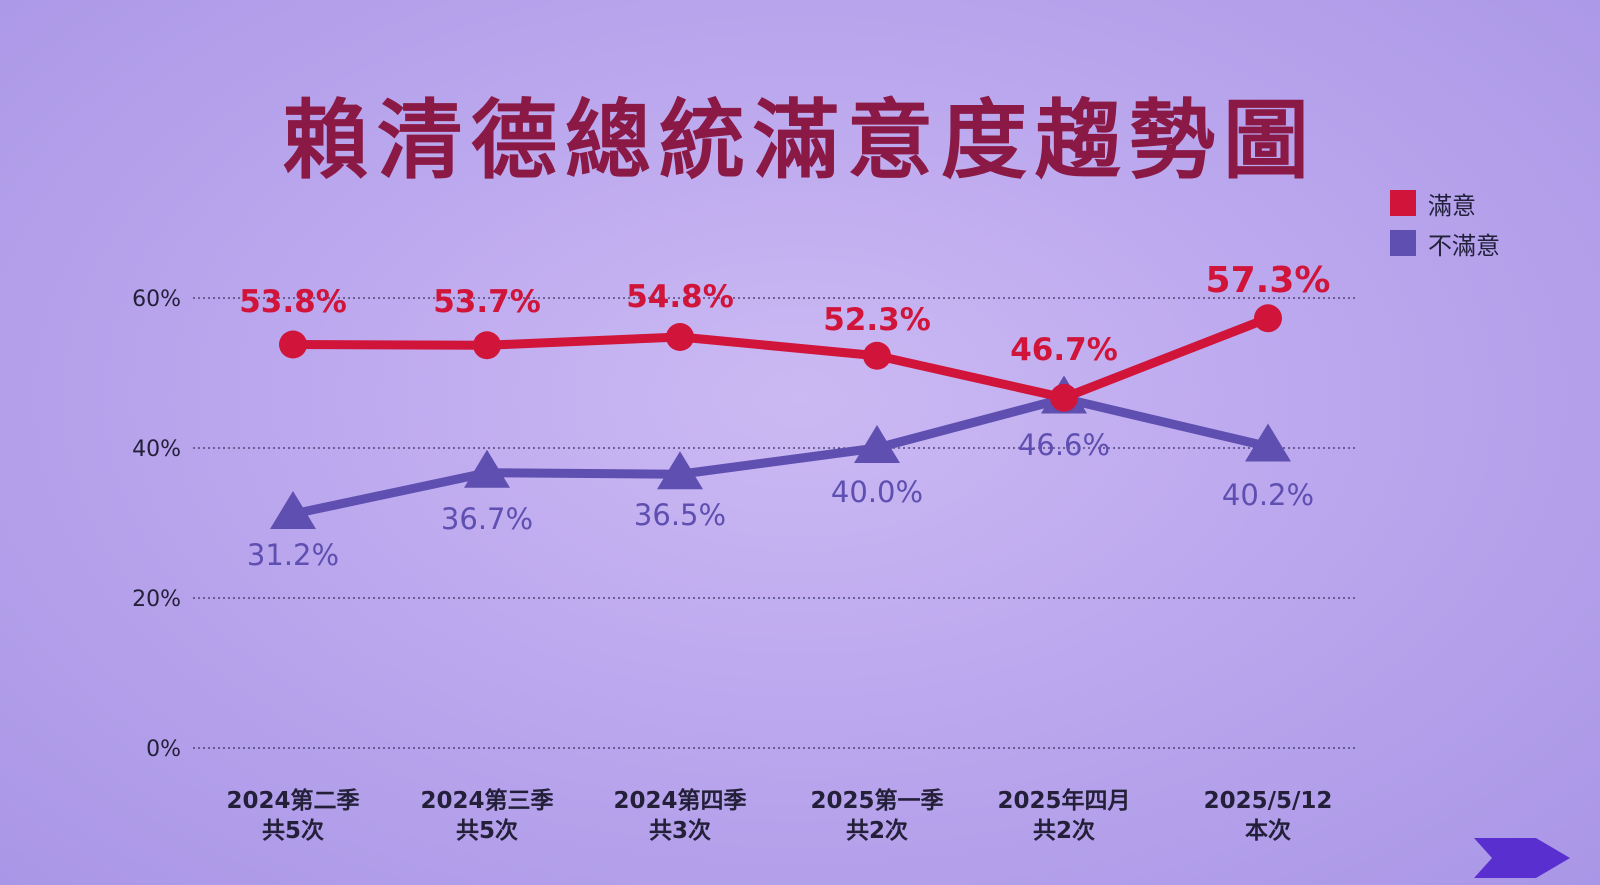 This screenshot has width=1600, height=885. What do you see at coordinates (877, 492) in the screenshot?
I see `data-label-dissatisfied: 40.0%` at bounding box center [877, 492].